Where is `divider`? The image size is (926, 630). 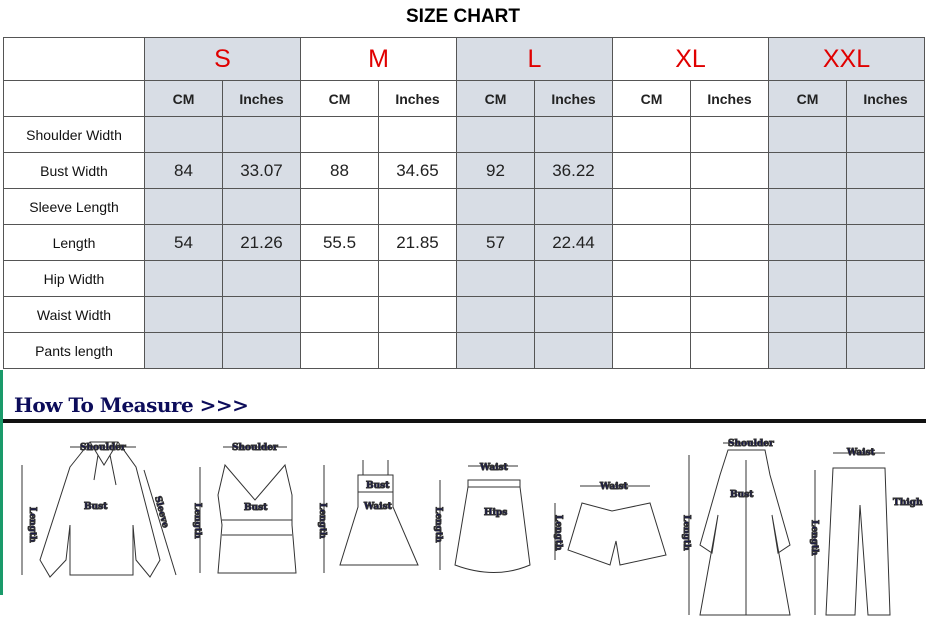
divider is located at coordinates (464, 421).